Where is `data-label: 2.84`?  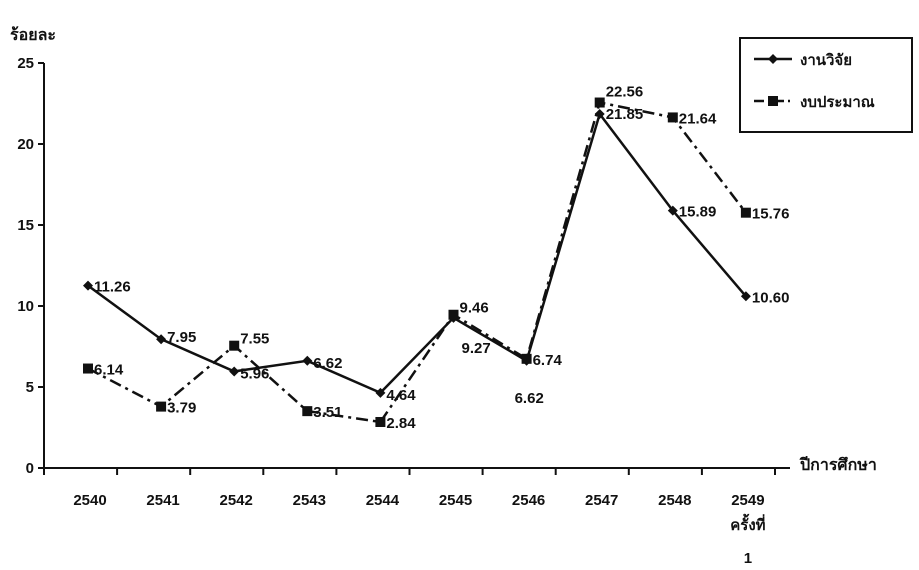 data-label: 2.84 is located at coordinates (401, 423).